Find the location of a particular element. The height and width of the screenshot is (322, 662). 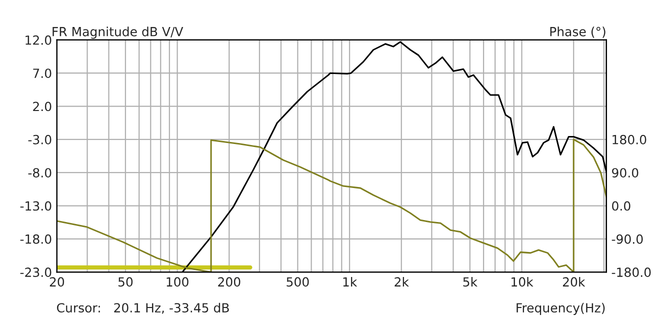

y-tick-label: 7.0 is located at coordinates (42, 73).